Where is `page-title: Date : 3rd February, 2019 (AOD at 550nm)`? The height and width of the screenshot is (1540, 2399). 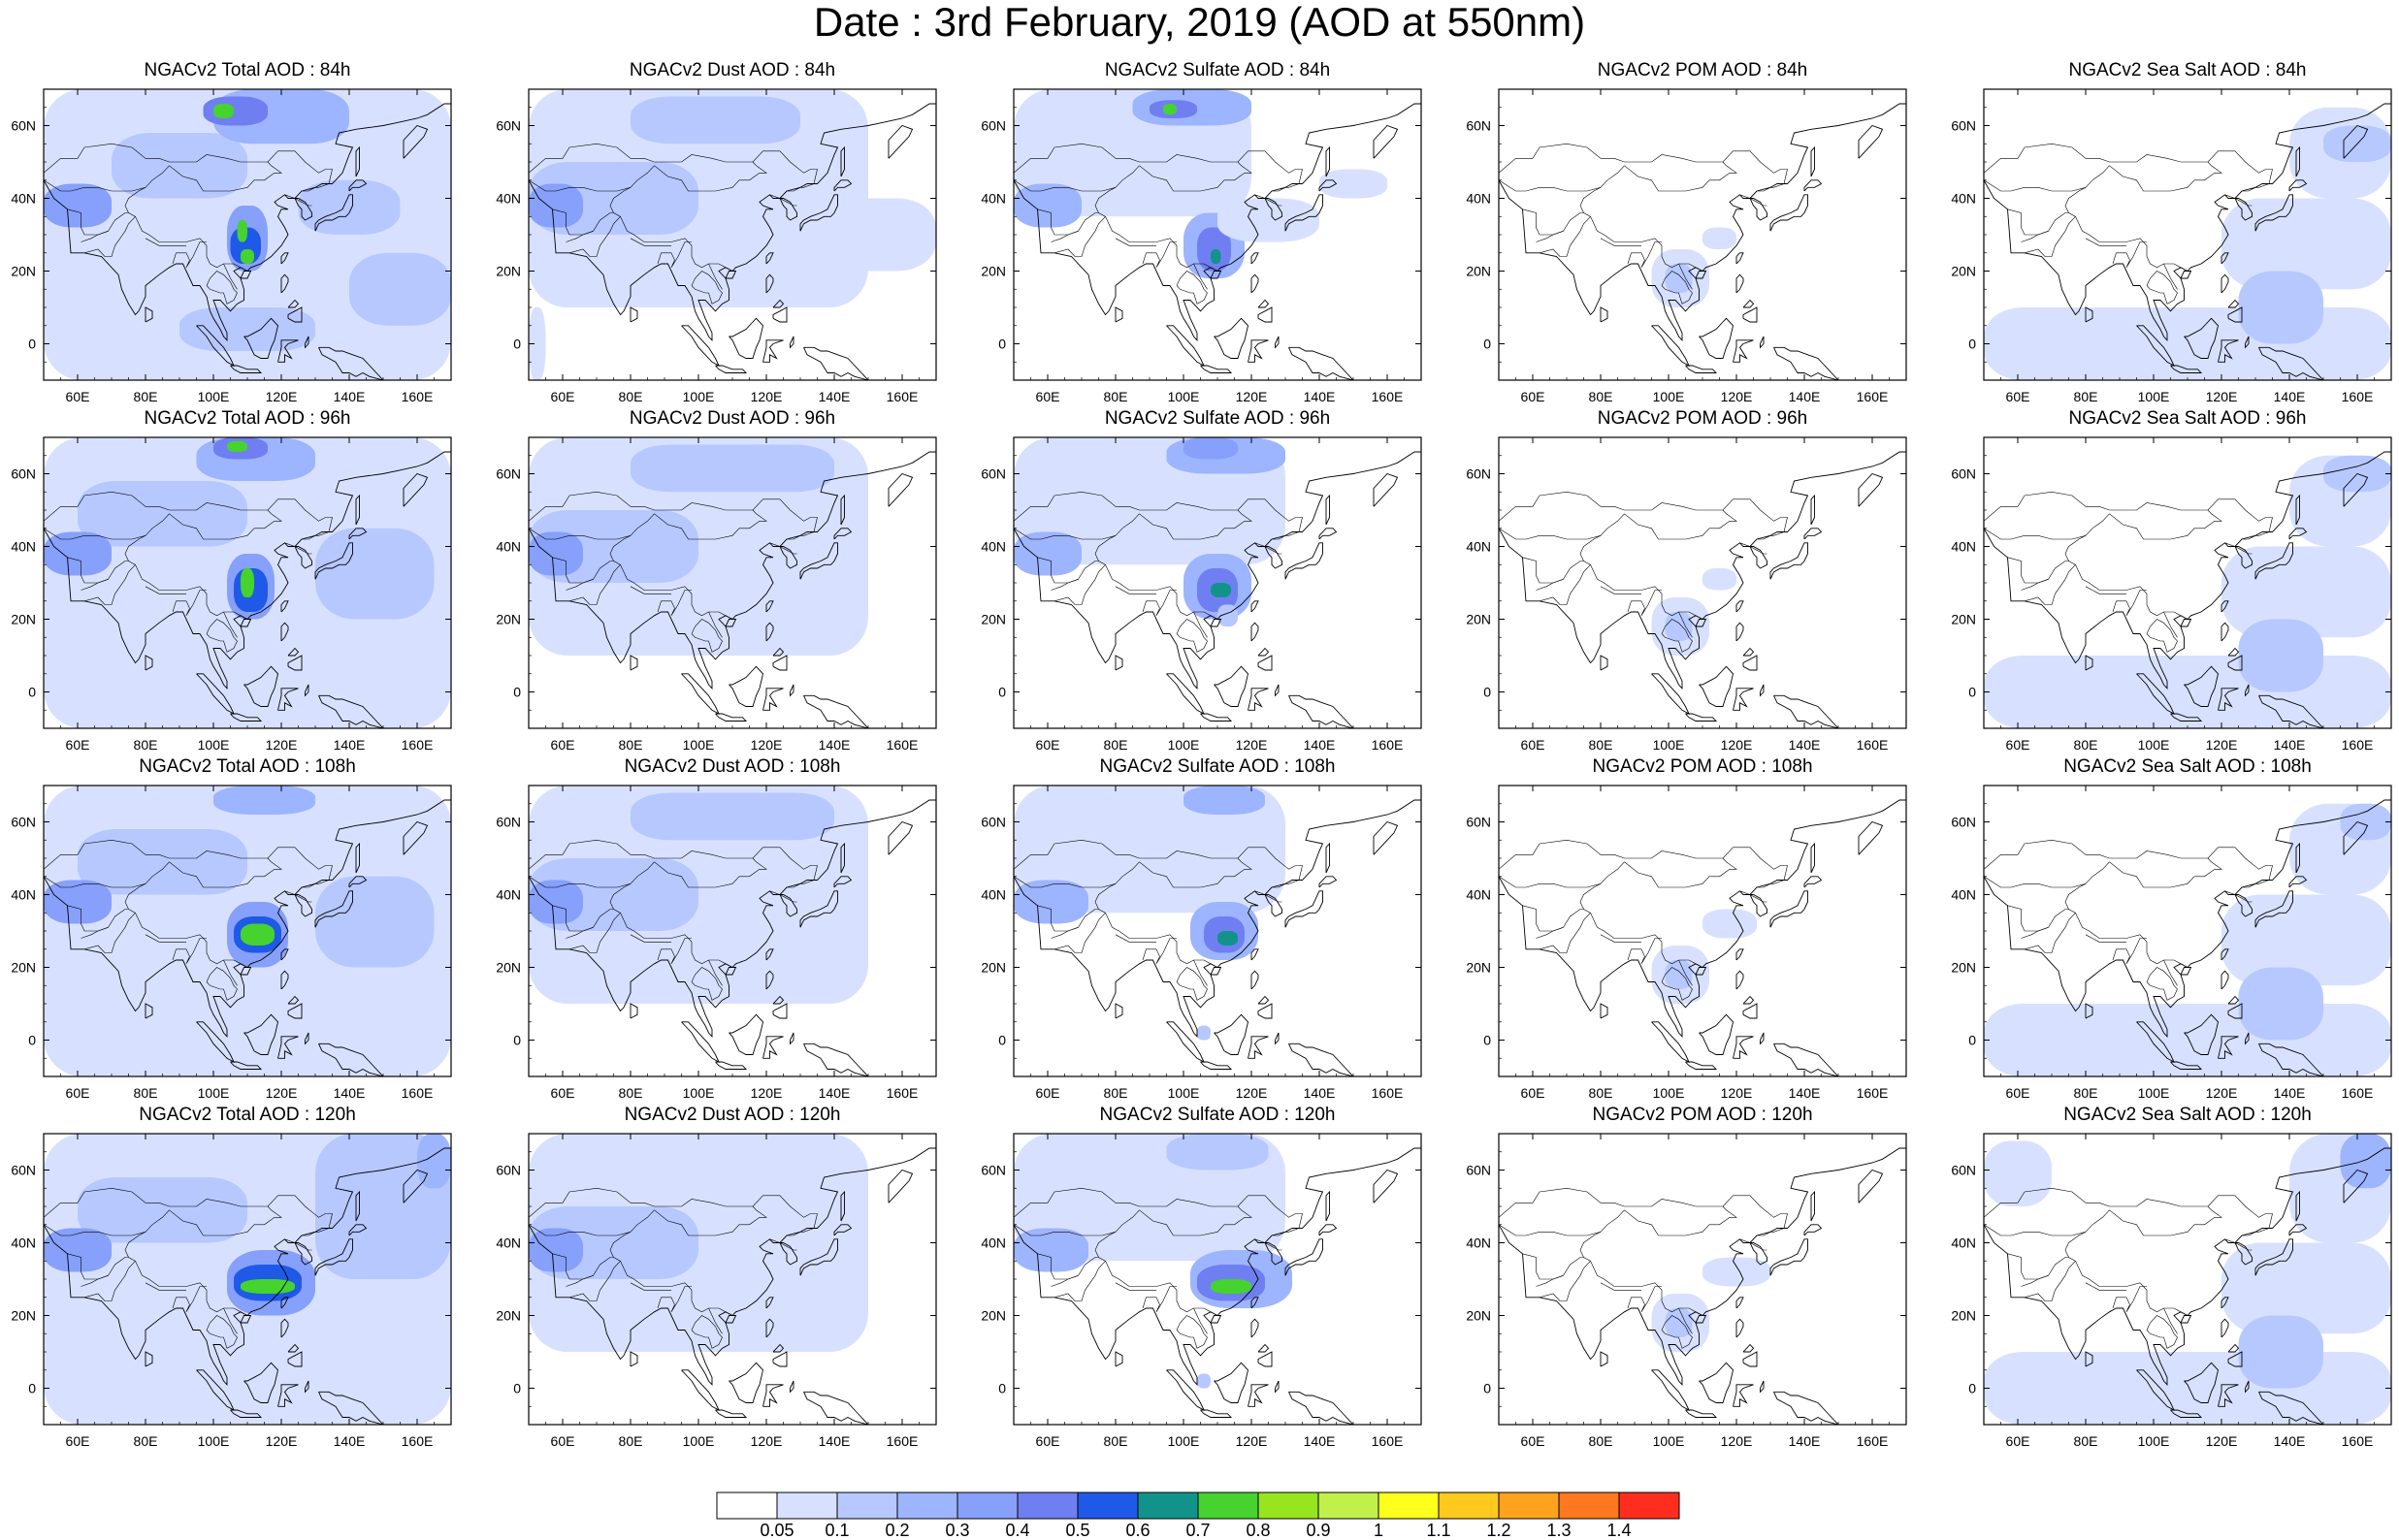 page-title: Date : 3rd February, 2019 (AOD at 550nm) is located at coordinates (1199, 22).